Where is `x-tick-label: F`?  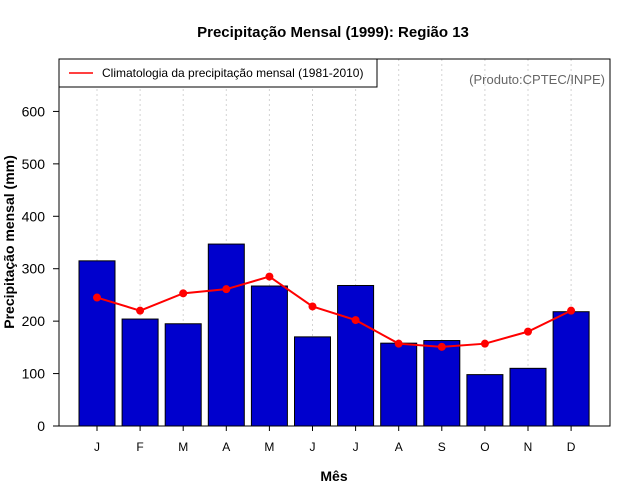
x-tick-label: F is located at coordinates (139, 447).